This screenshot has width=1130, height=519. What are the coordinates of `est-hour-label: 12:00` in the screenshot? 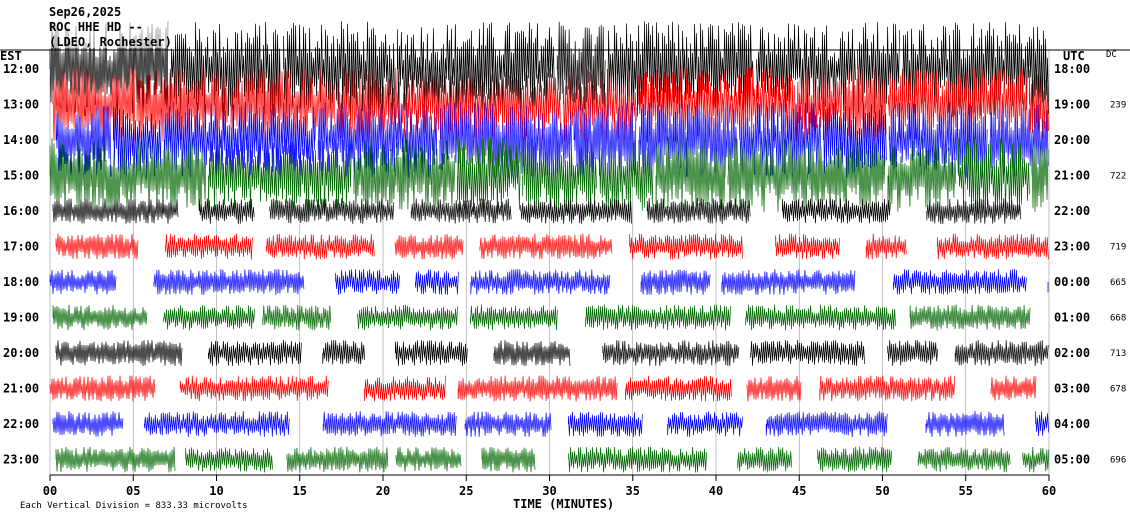 It's located at (21, 69).